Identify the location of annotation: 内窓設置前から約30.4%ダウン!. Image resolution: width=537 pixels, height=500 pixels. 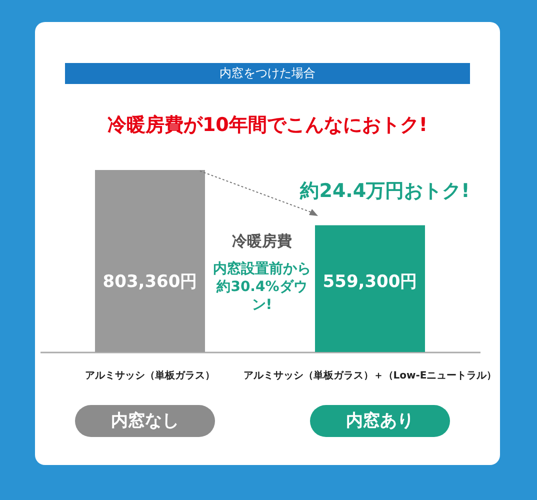
(262, 287).